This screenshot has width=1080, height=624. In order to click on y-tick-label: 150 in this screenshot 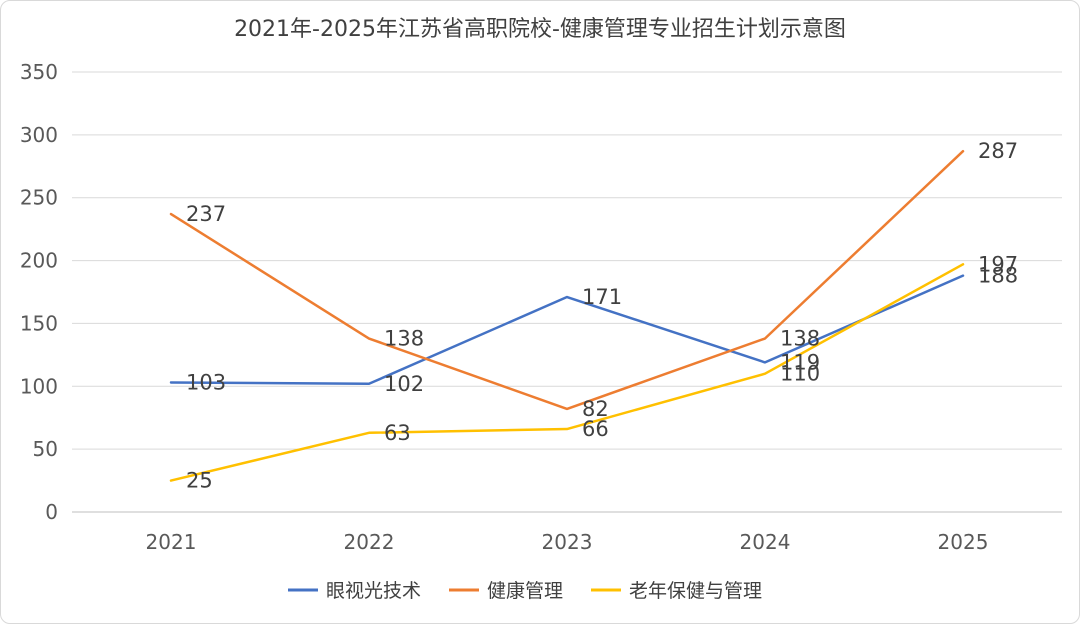, I will do `click(39, 323)`.